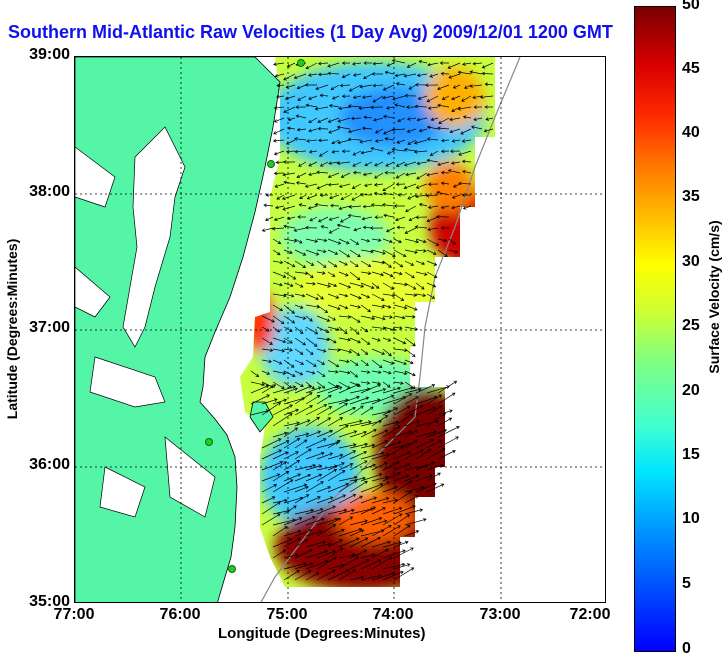 The height and width of the screenshot is (659, 724). What do you see at coordinates (691, 68) in the screenshot?
I see `colorbar-tick-label: 45` at bounding box center [691, 68].